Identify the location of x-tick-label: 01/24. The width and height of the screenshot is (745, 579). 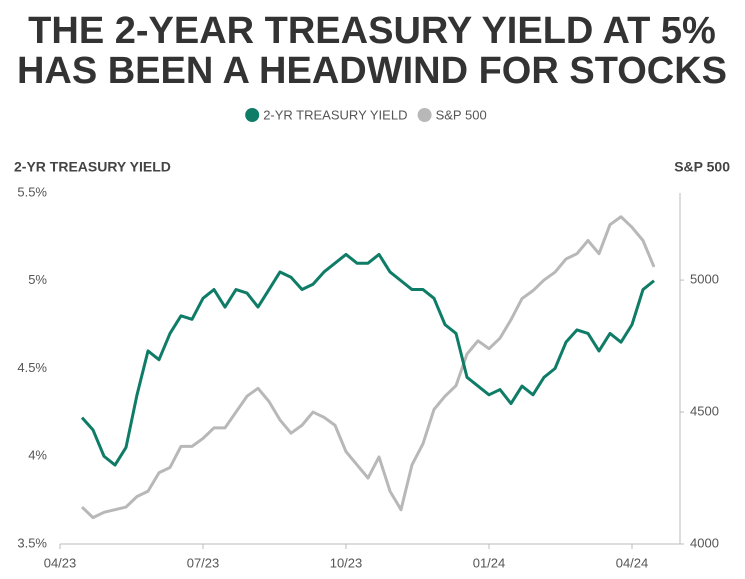
(489, 562).